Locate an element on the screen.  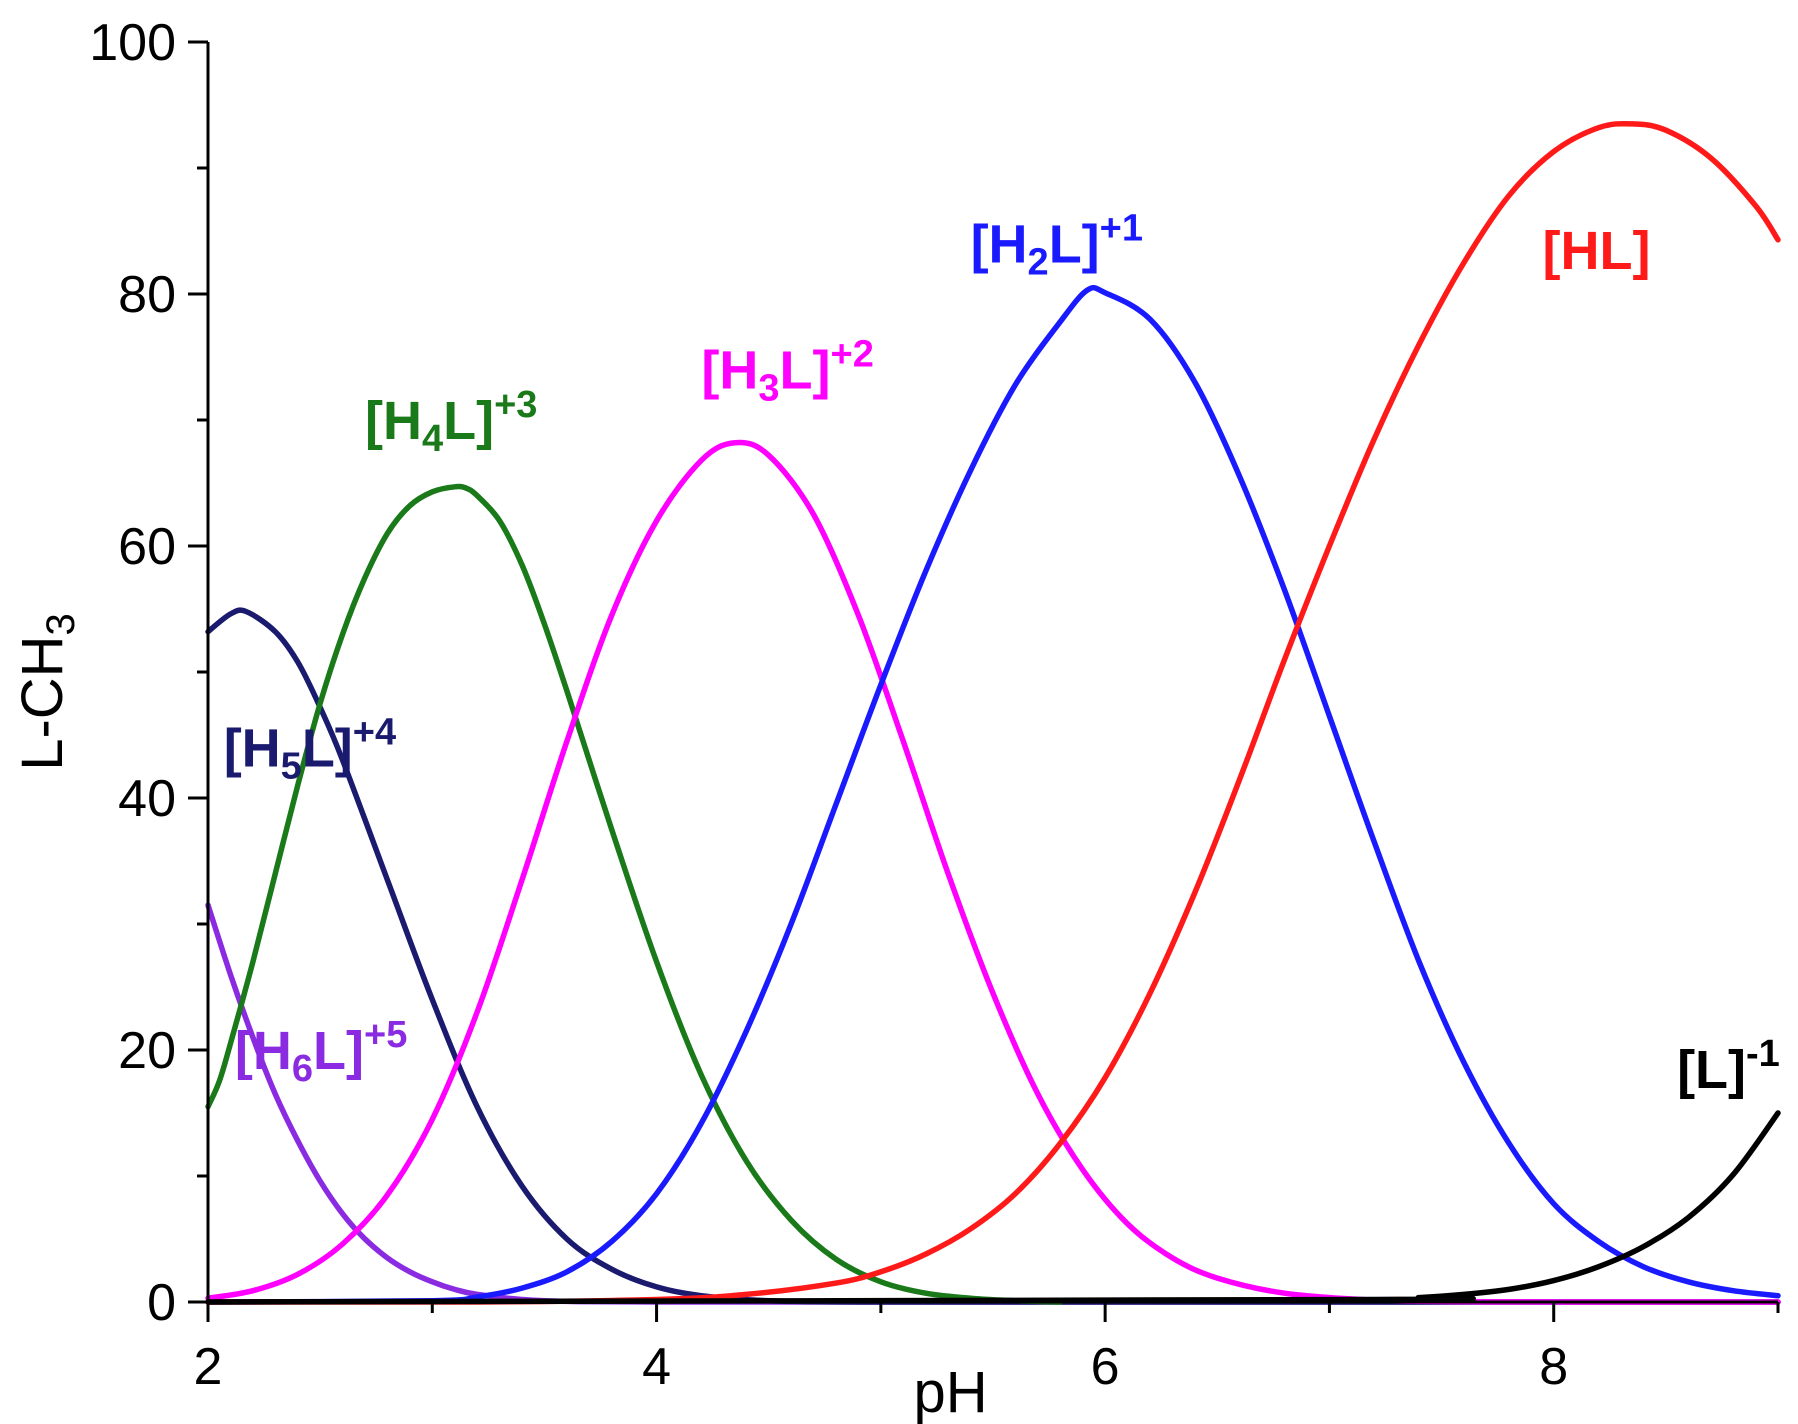
y-tick-label: 60 is located at coordinates (147, 547).